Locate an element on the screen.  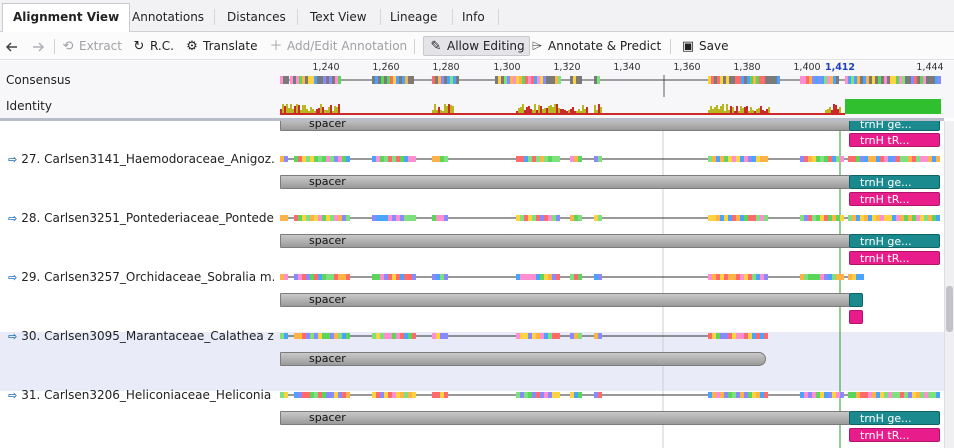
ruler-tick-label: 1,380 is located at coordinates (746, 67).